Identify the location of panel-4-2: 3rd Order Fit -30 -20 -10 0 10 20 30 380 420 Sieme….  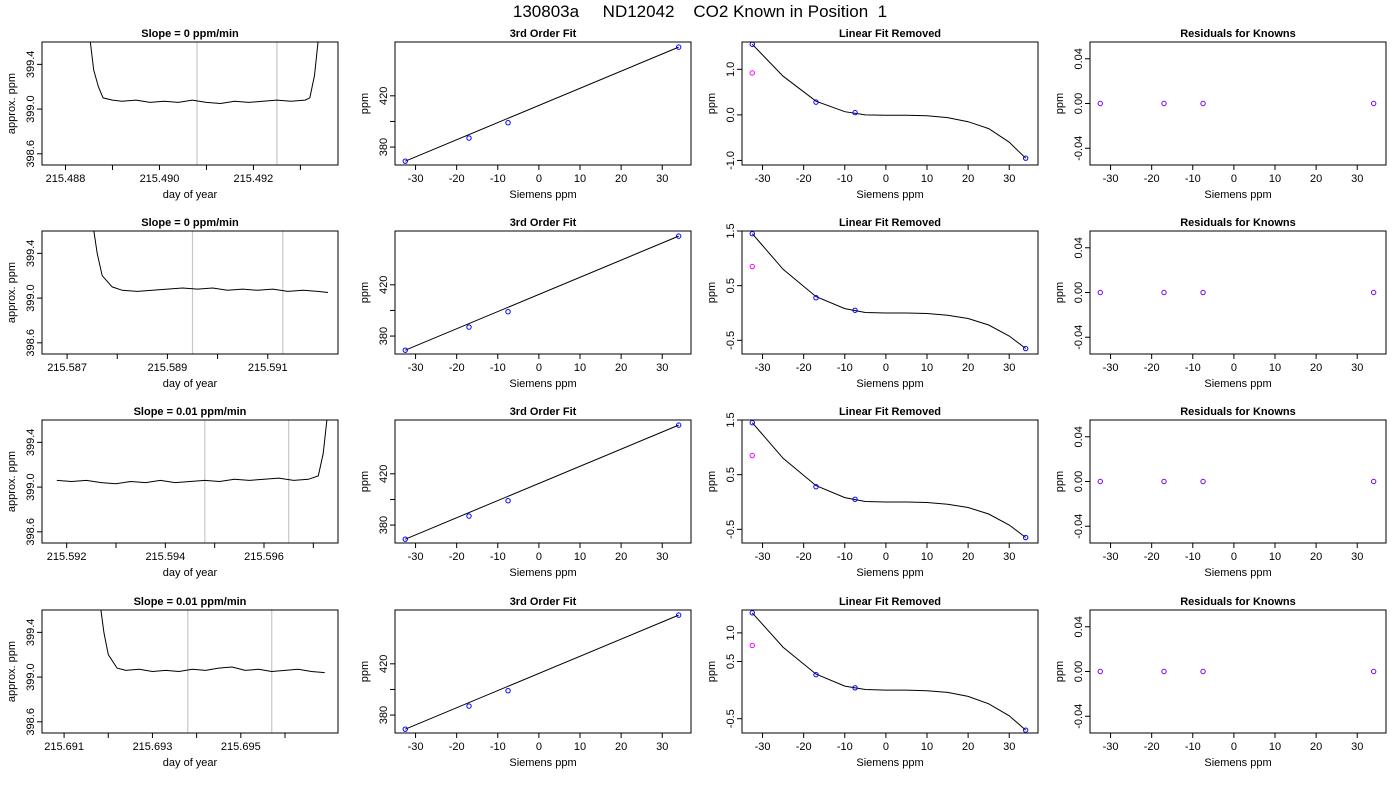
(525, 682).